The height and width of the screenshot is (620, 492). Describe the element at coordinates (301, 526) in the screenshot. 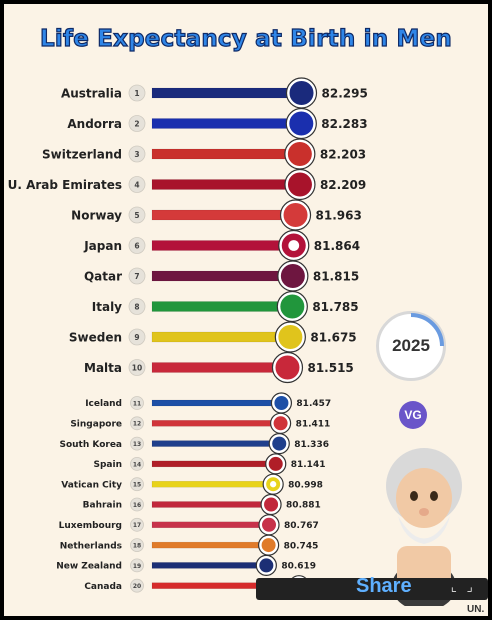

I see `value-label: 80.767` at that location.